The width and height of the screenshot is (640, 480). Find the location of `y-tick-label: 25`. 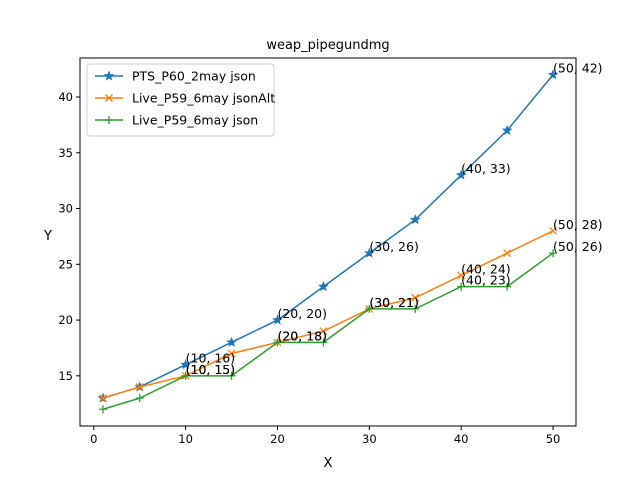

y-tick-label: 25 is located at coordinates (65, 264).